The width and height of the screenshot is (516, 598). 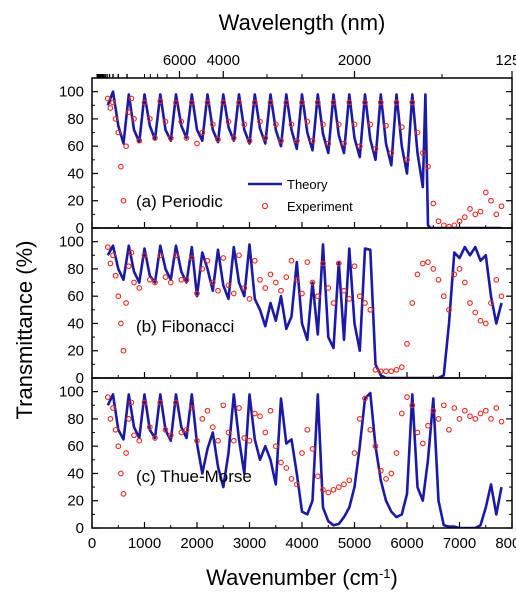 What do you see at coordinates (302, 577) in the screenshot?
I see `bottom-axis-title: Wavenumber (cm-1)` at bounding box center [302, 577].